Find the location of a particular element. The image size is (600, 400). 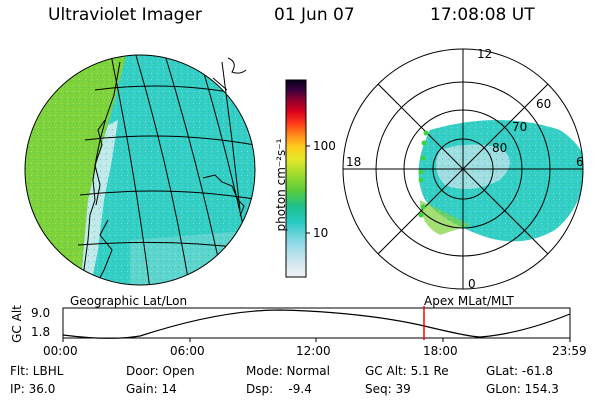

projection-left-label: Geographic Lat/Lon is located at coordinates (129, 301).